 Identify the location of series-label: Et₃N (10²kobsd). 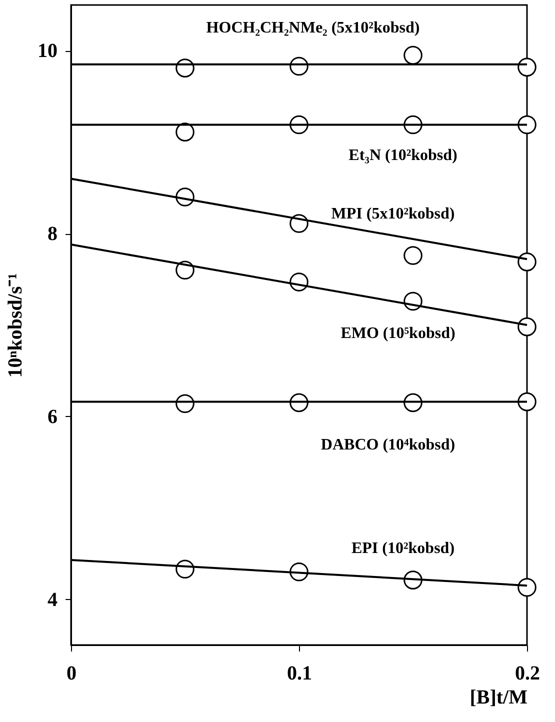
(403, 155).